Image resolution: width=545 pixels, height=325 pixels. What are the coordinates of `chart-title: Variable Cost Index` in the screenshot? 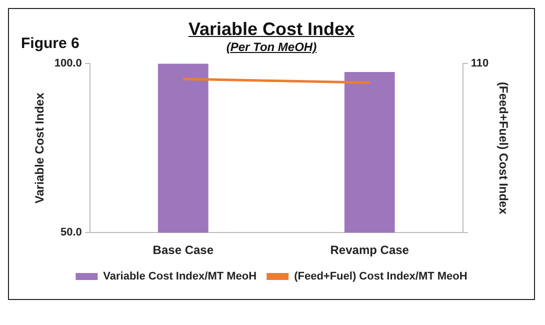 It's located at (271, 29).